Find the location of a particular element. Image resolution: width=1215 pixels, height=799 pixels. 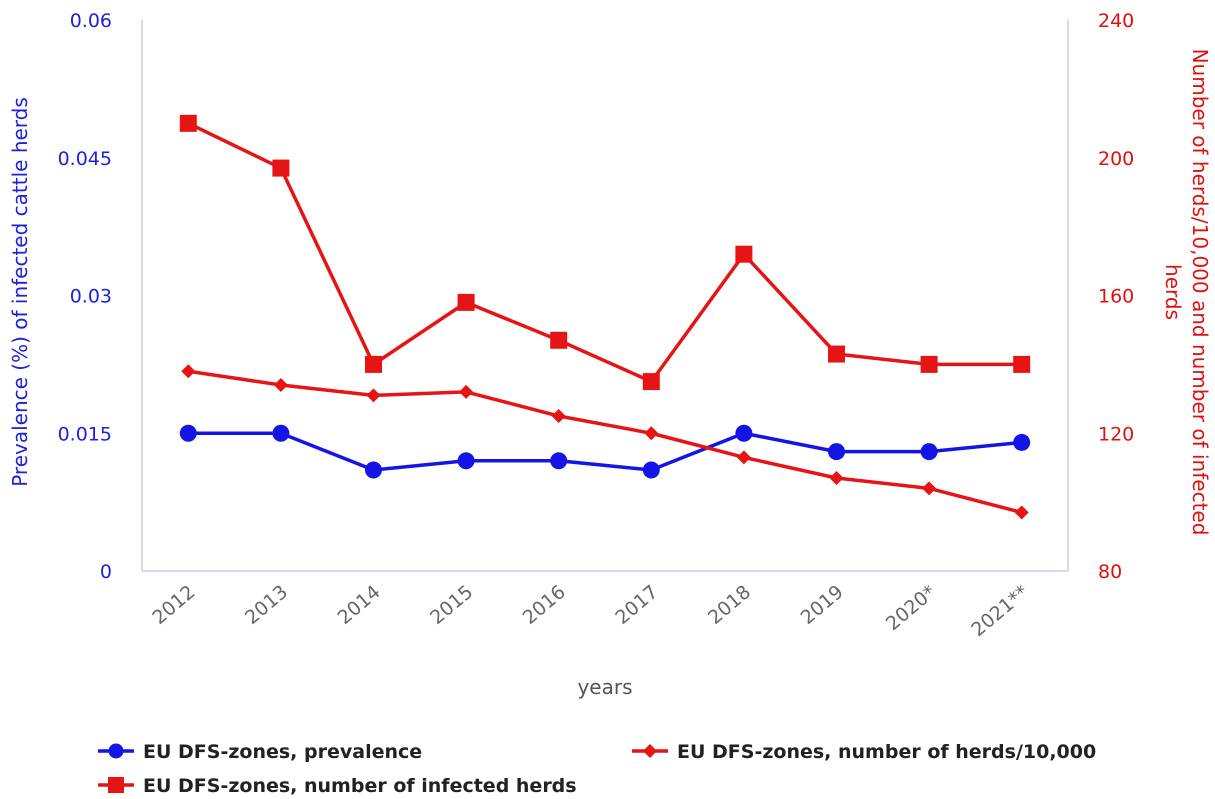

legend-label-prevalence: EU DFS-zones, prevalence is located at coordinates (282, 752).